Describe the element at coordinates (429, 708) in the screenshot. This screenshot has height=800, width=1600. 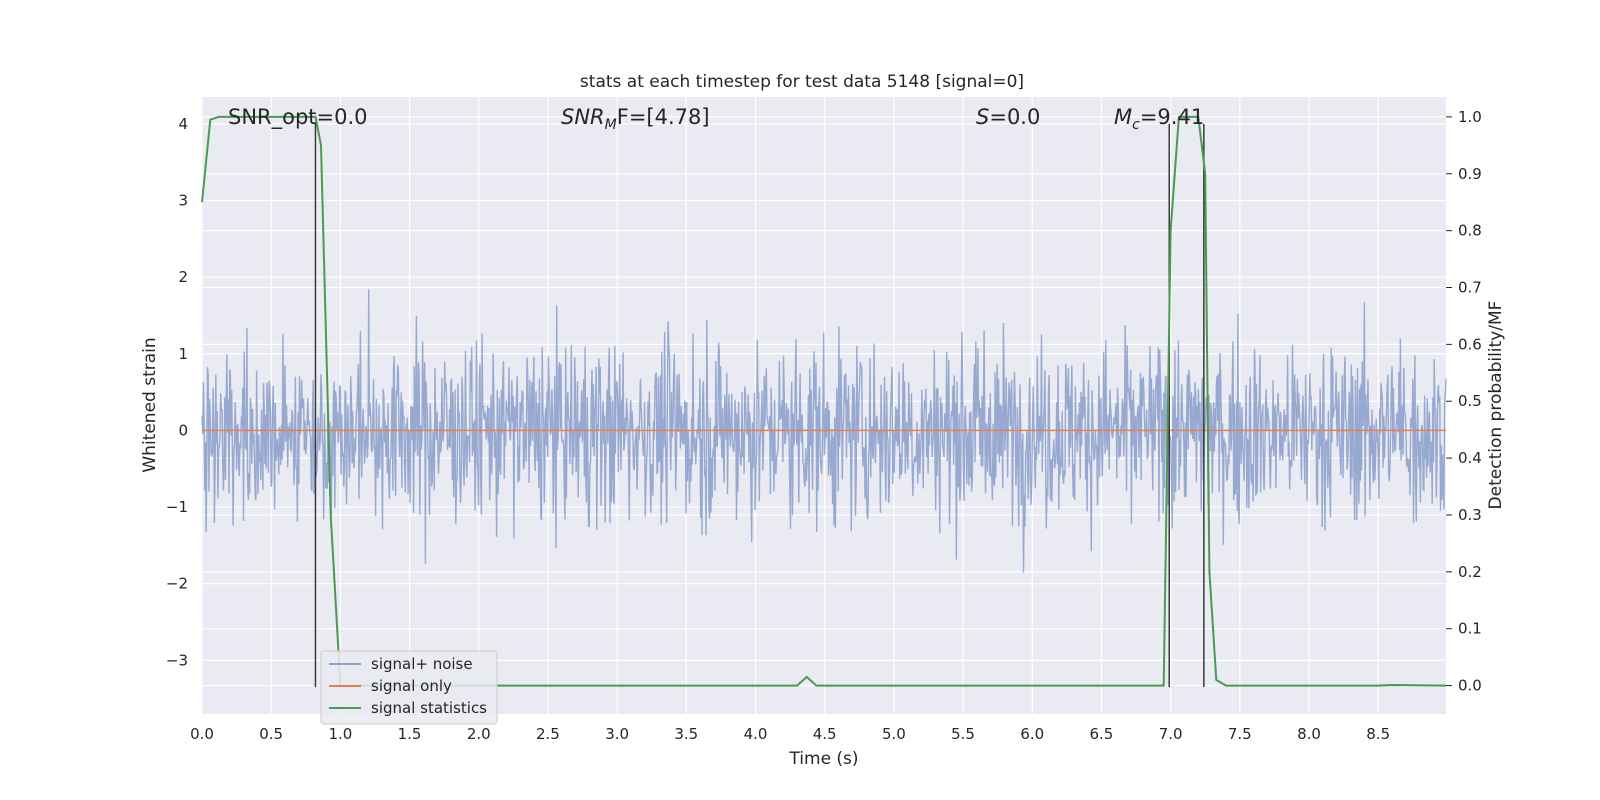
I see `legend-label-statistics: signal statistics` at that location.